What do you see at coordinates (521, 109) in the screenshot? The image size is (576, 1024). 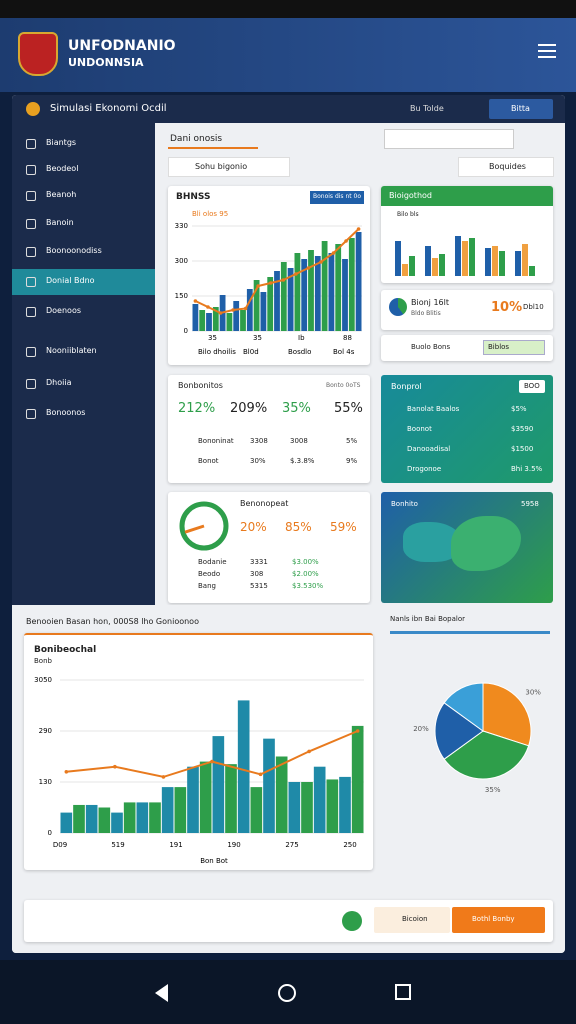 I see `top-button: Bitta` at bounding box center [521, 109].